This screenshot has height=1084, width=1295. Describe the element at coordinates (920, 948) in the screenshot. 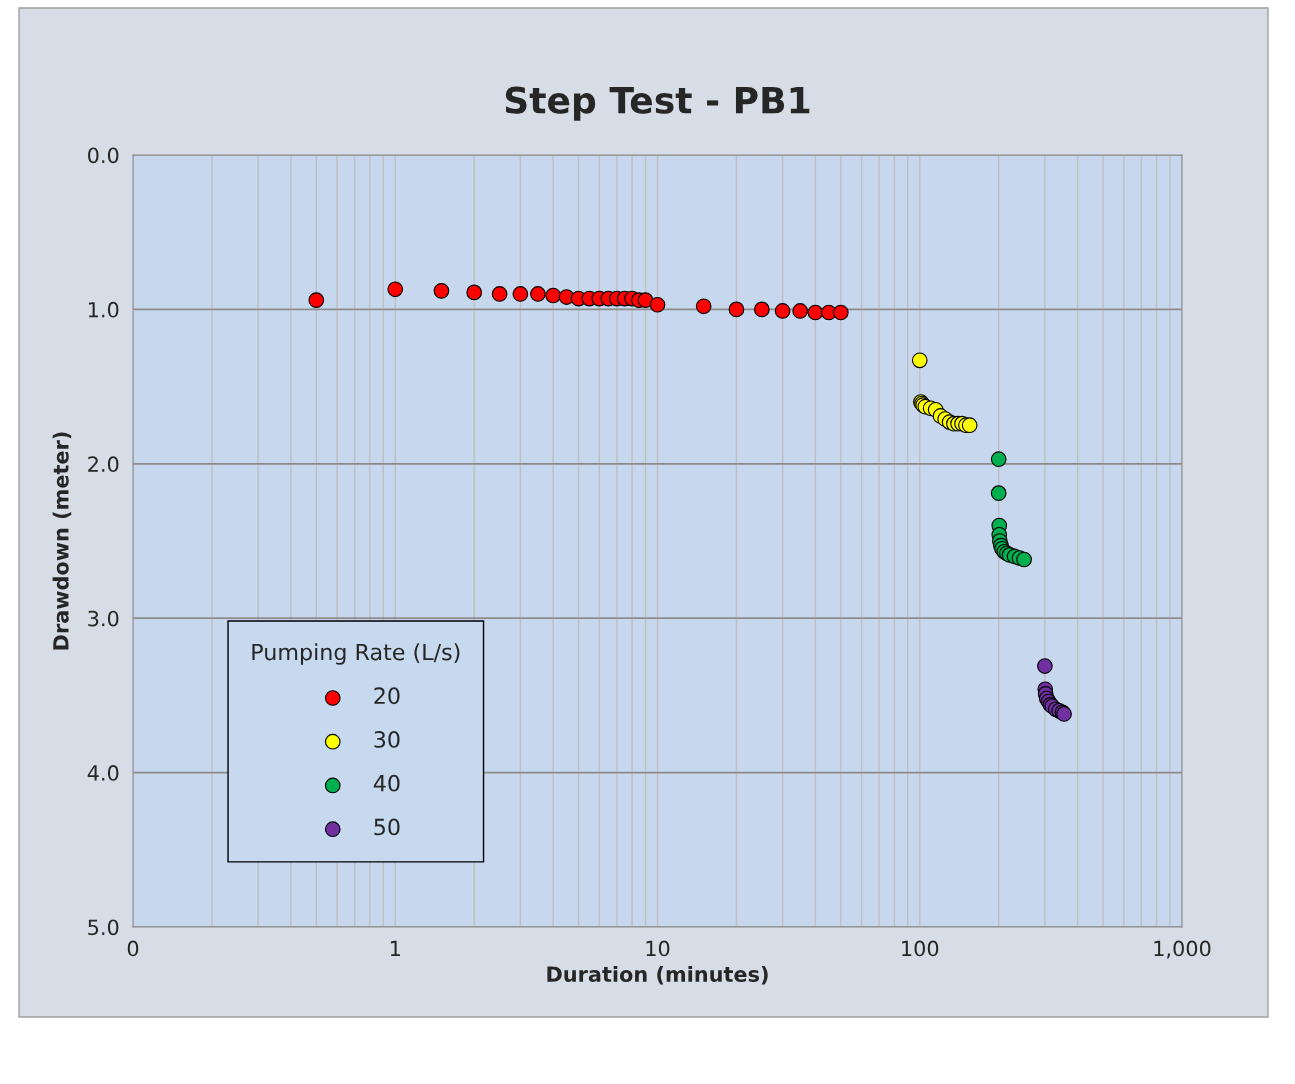

I see `x-tick-label: 100` at that location.